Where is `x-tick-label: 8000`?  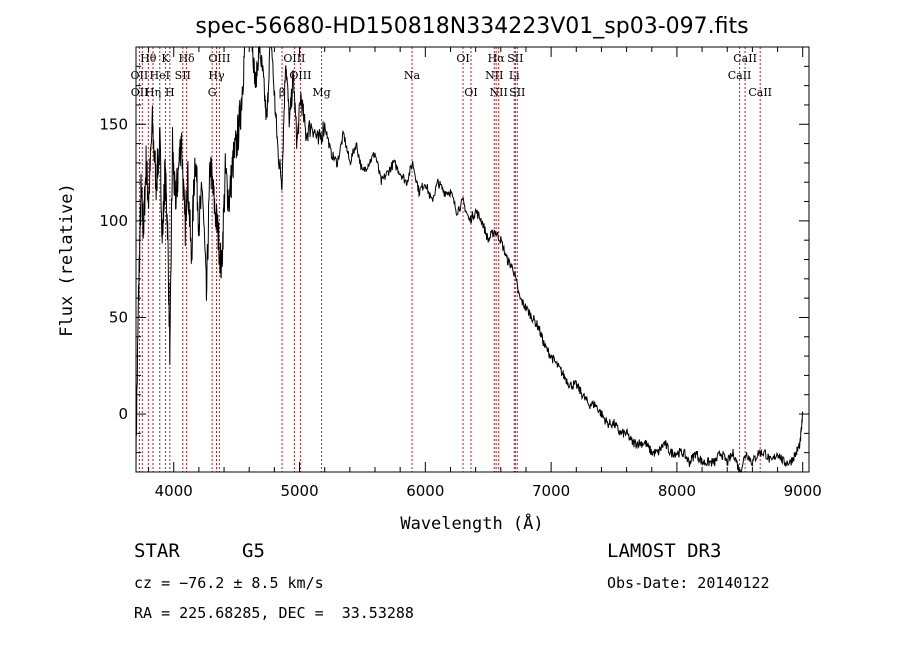
x-tick-label: 8000 is located at coordinates (677, 491).